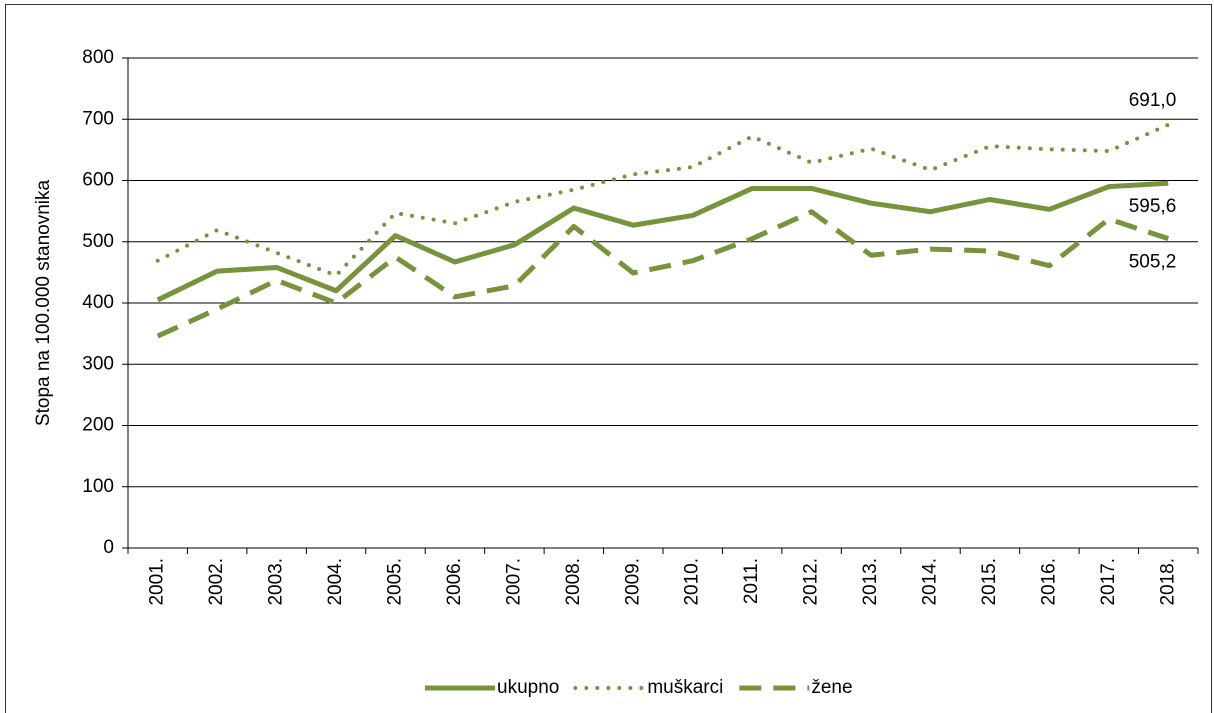 The width and height of the screenshot is (1214, 713). Describe the element at coordinates (831, 687) in the screenshot. I see `legend-label: žene` at that location.